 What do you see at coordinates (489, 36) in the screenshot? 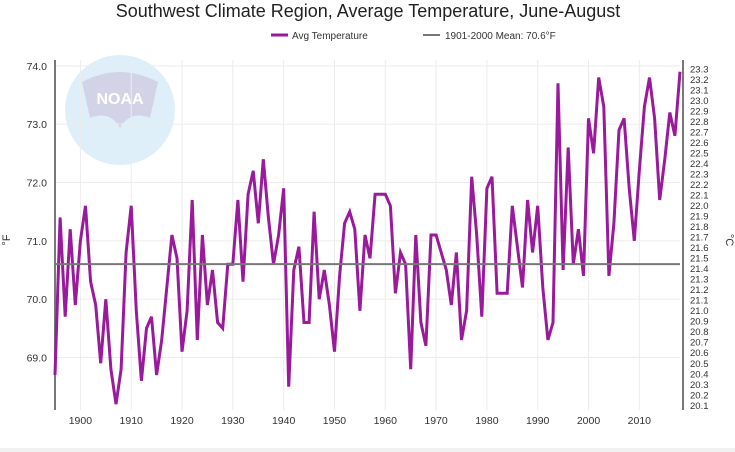
I see `legend-item-mean: 1901-2000 Mean: 70.6°F` at bounding box center [489, 36].